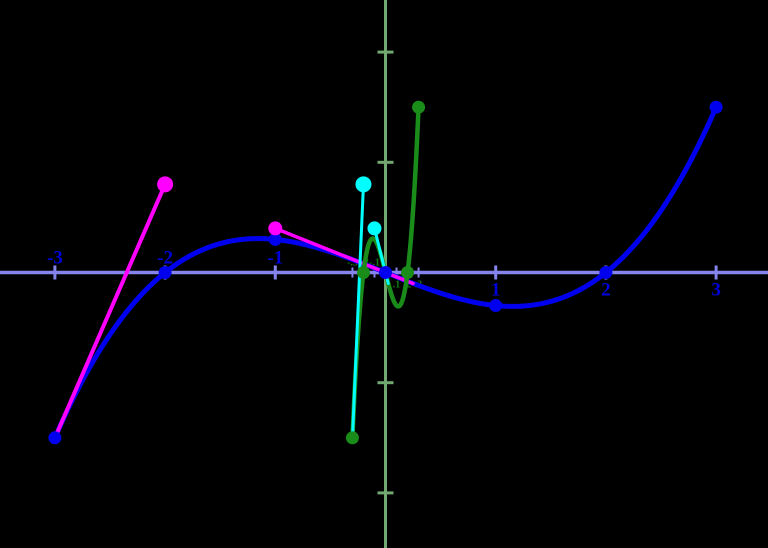  I want to click on x-axis-label: -3, so click(55, 258).